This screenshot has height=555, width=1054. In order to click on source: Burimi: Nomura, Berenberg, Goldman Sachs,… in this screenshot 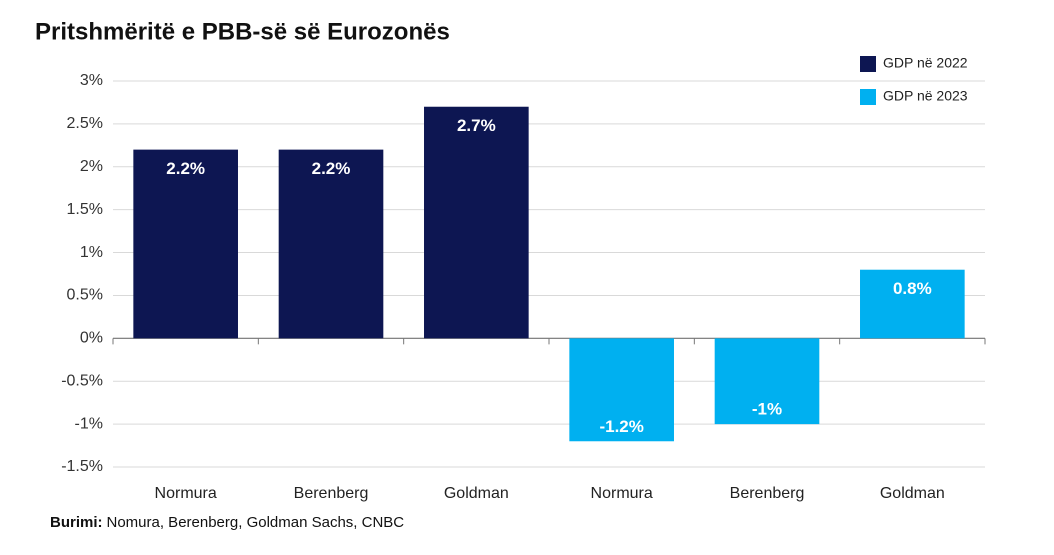, I will do `click(227, 522)`.